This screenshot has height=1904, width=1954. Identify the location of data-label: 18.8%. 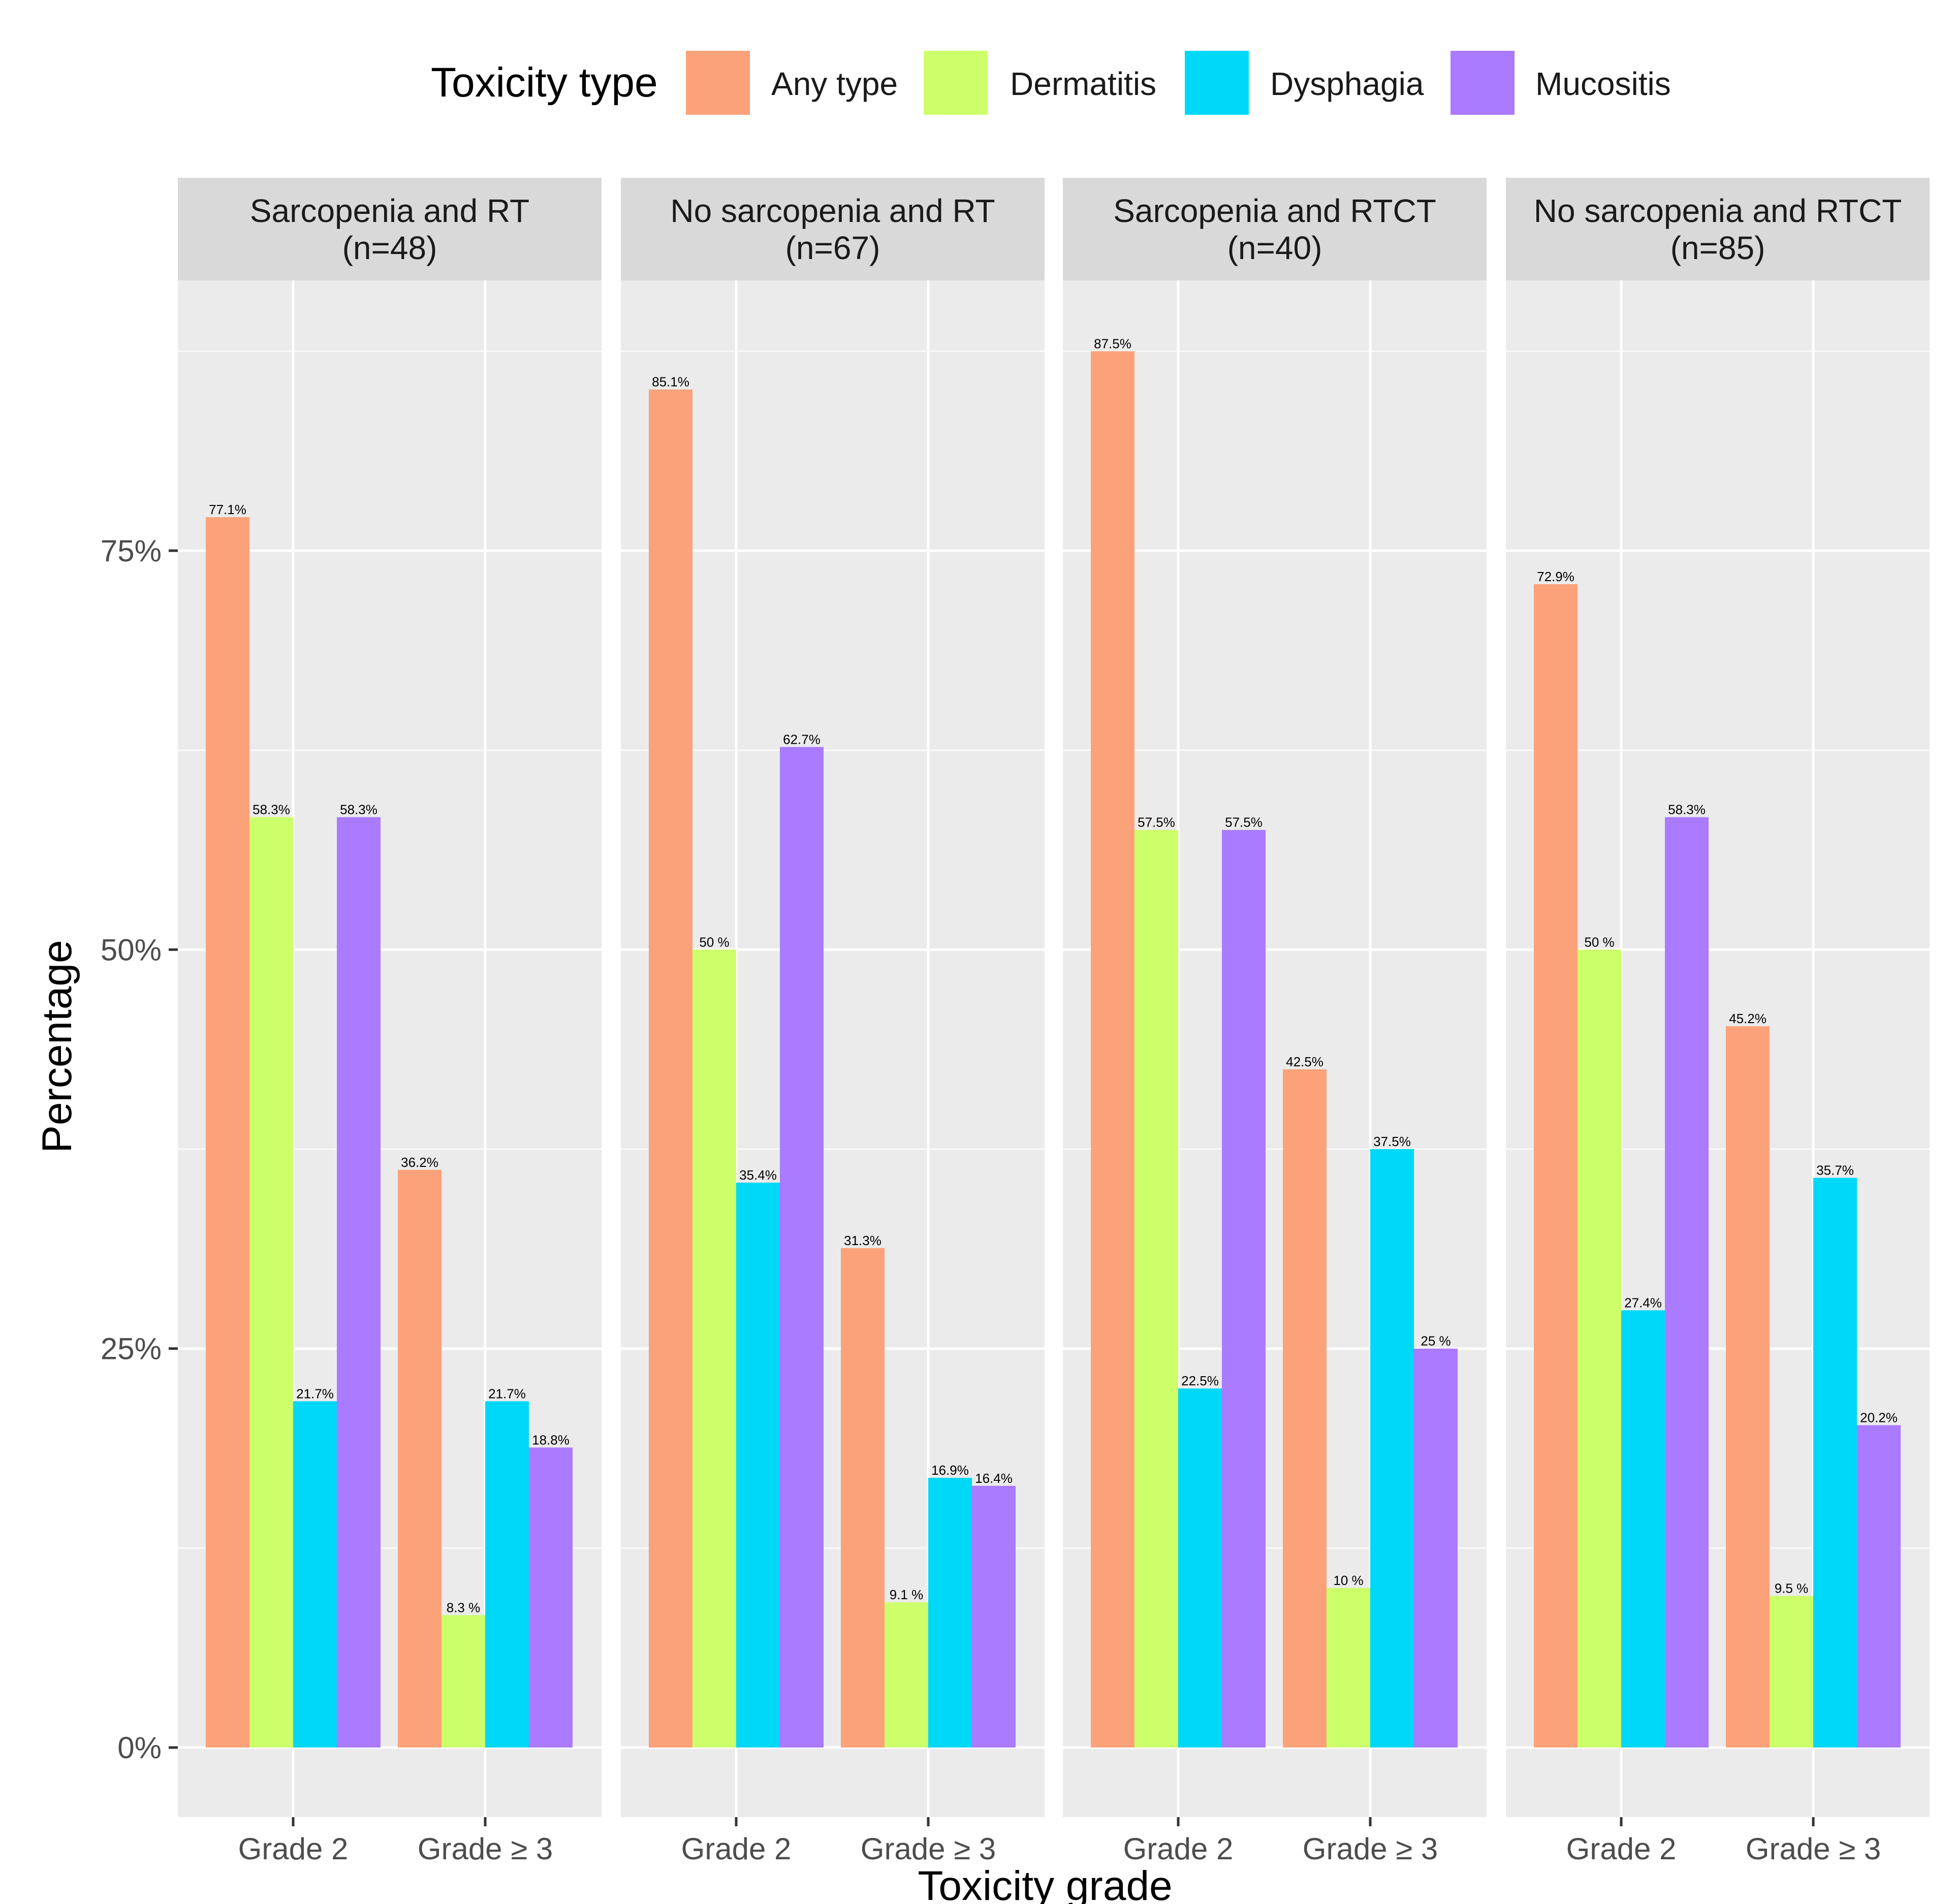
(551, 1439).